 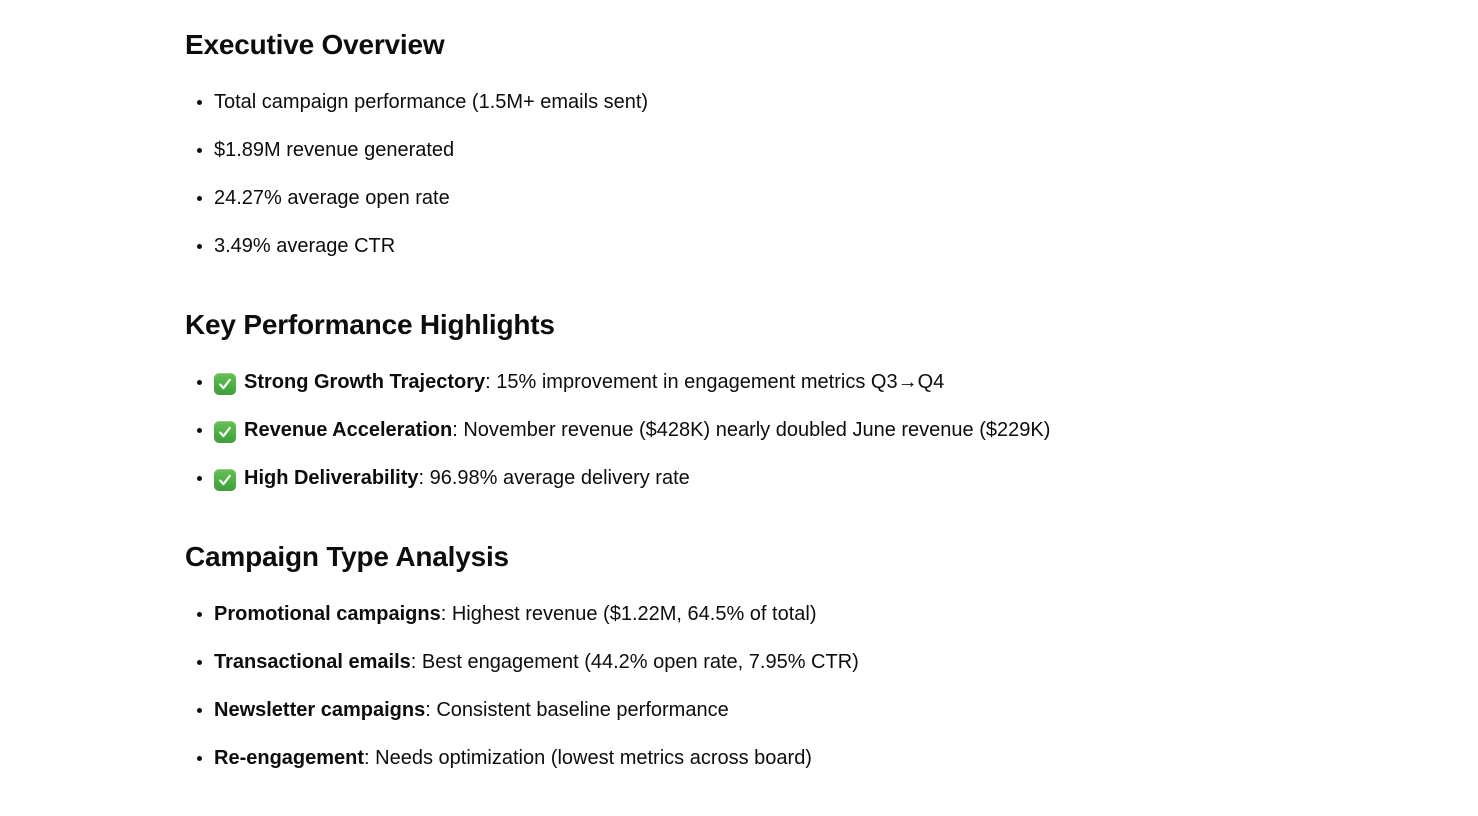 I want to click on list-item: 3.49% average CTR, so click(x=717, y=246).